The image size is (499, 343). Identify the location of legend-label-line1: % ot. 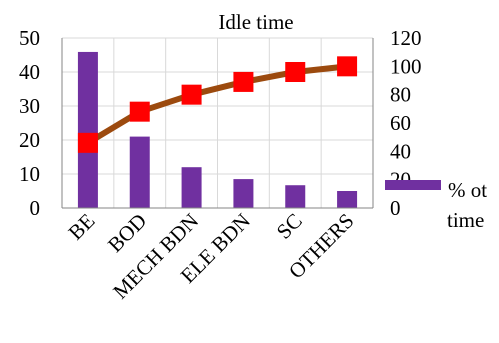
(467, 190).